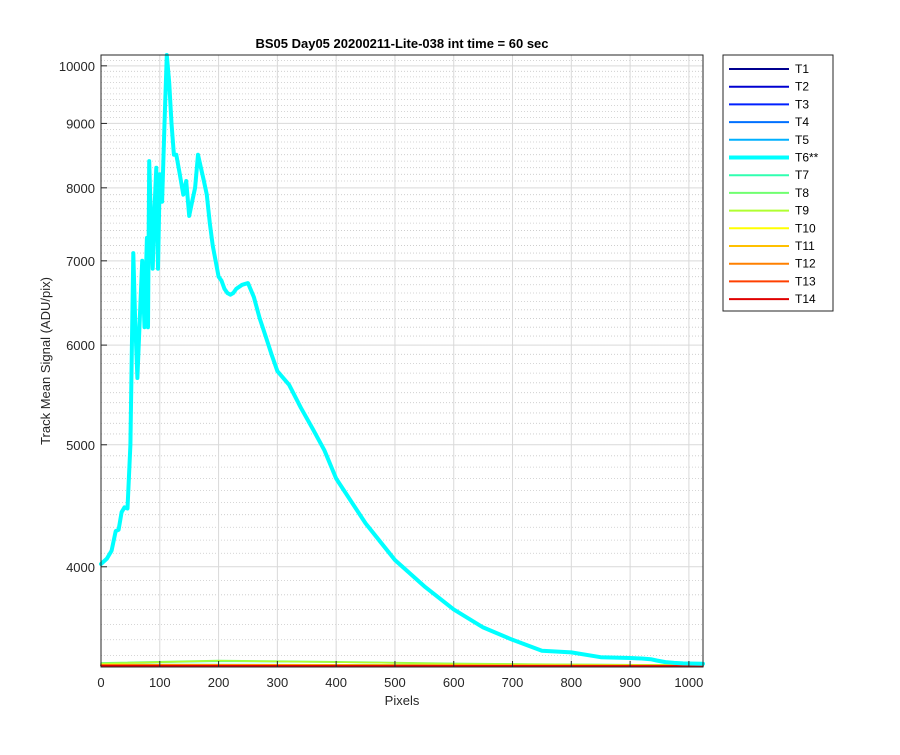  I want to click on x-tick-label: 100, so click(160, 682).